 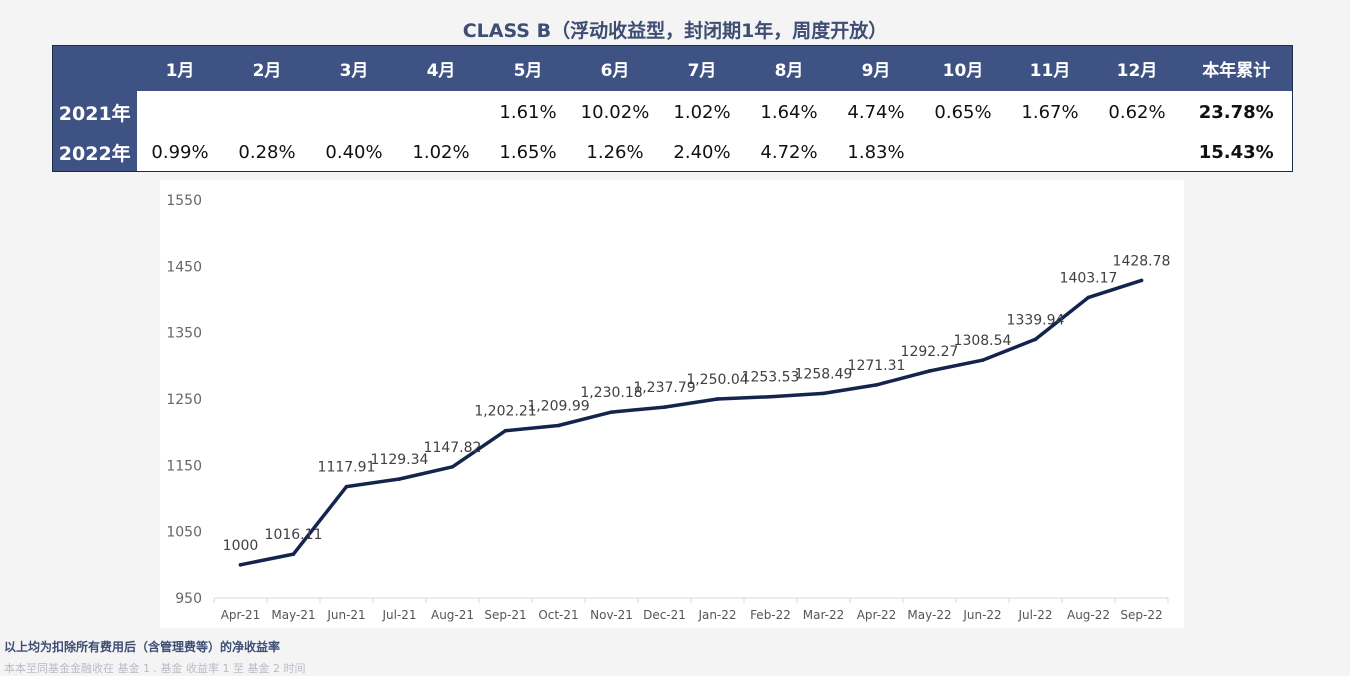 I want to click on header-cell: 10月, so click(x=963, y=68).